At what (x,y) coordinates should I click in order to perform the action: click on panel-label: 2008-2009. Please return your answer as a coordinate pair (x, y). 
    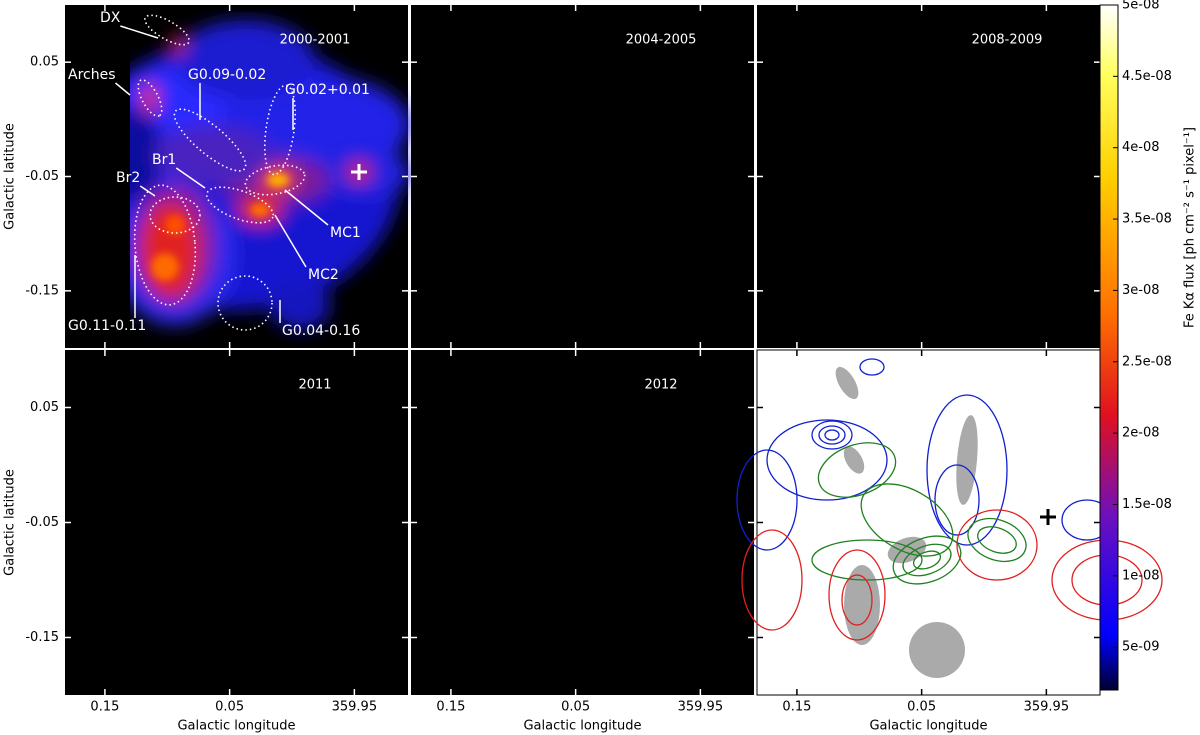
    Looking at the image, I should click on (1007, 40).